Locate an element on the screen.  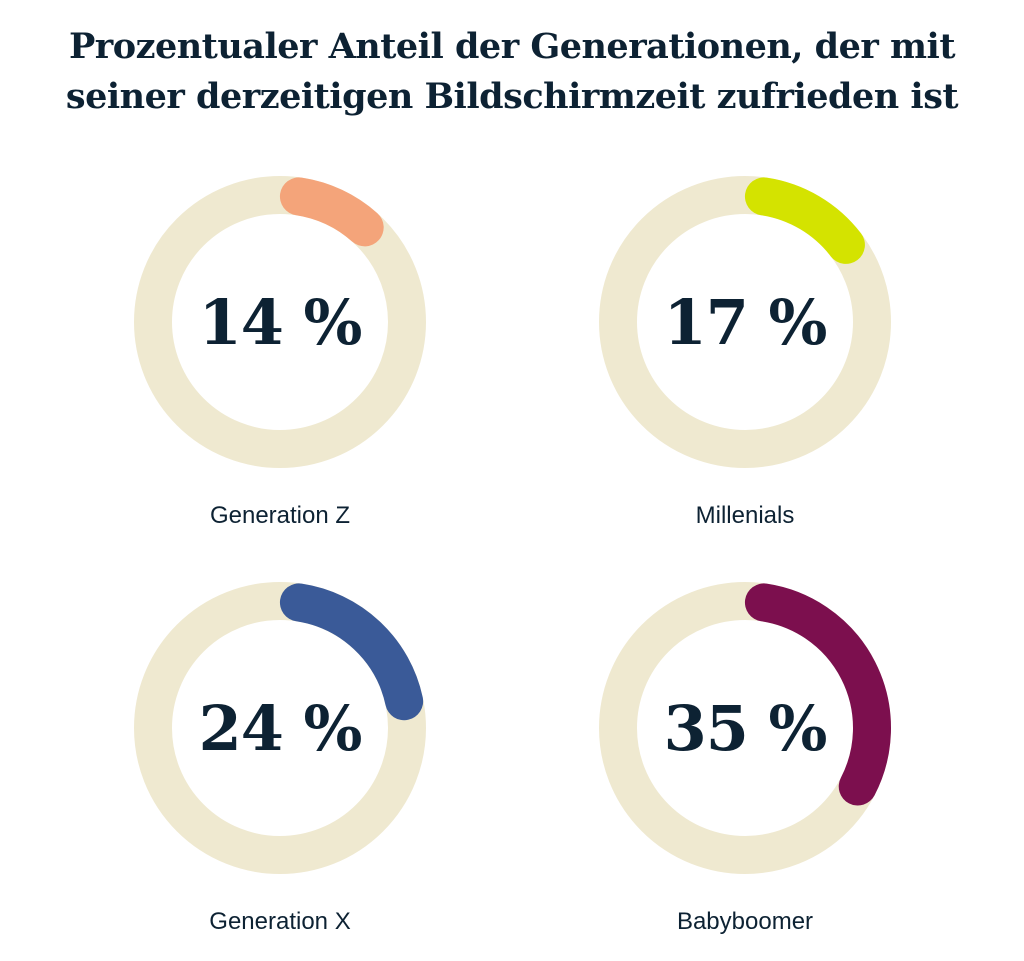
donut-arc-generation-z is located at coordinates (331, 212).